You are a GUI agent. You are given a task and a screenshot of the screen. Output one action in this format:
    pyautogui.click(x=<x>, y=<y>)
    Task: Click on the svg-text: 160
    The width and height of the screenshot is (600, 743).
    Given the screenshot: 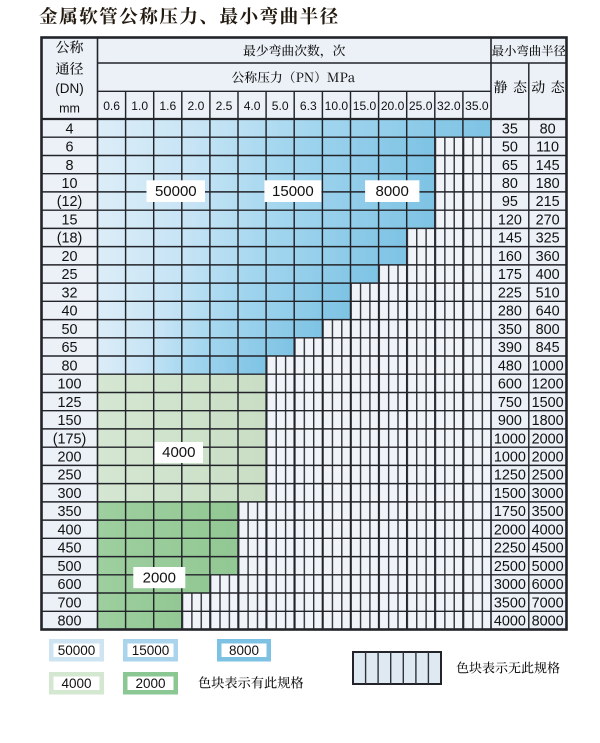 What is the action you would take?
    pyautogui.click(x=510, y=257)
    